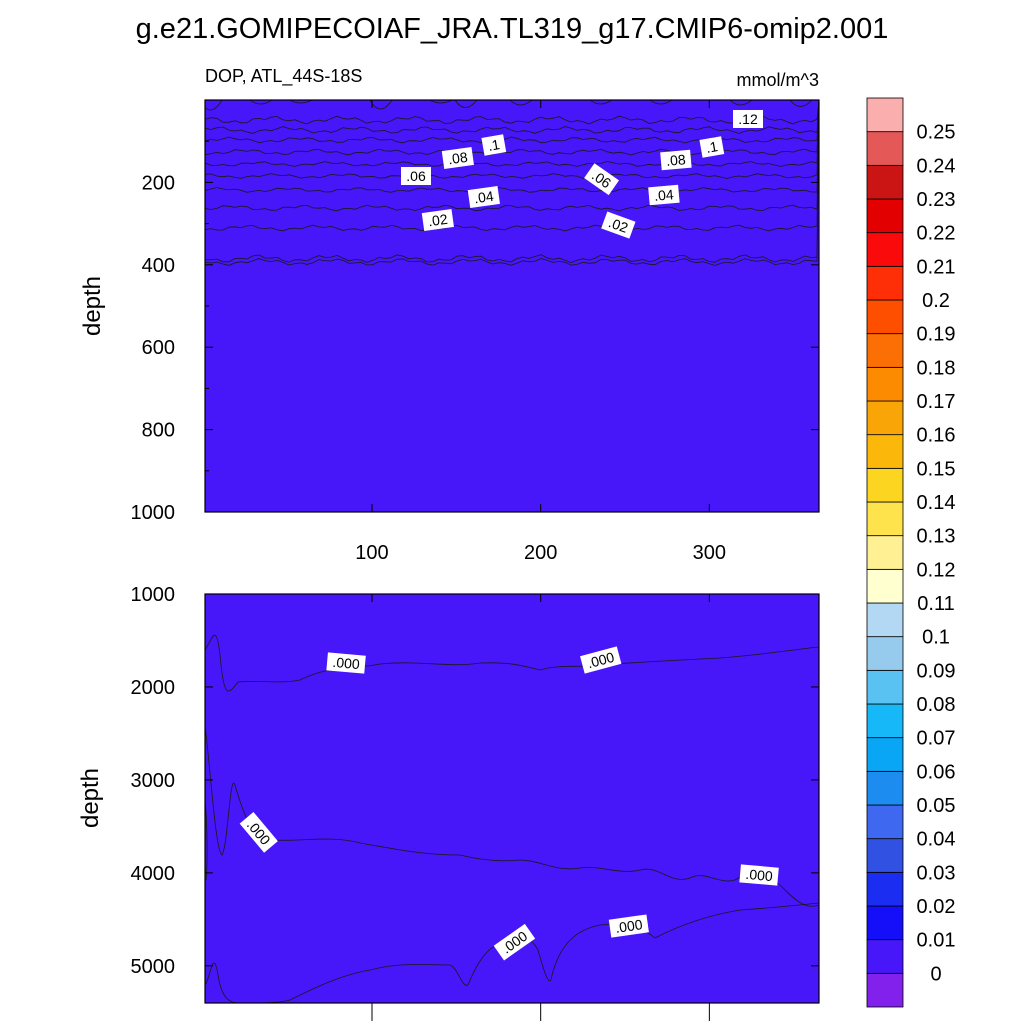 The height and width of the screenshot is (1029, 1024). What do you see at coordinates (936, 671) in the screenshot?
I see `colorbar-label: 0.09` at bounding box center [936, 671].